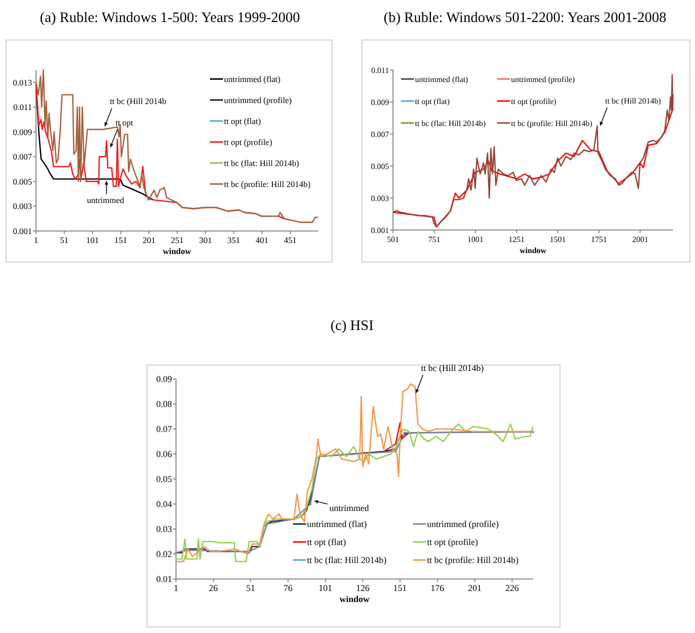 The image size is (695, 633). I want to click on x-tick-label: 226, so click(512, 588).